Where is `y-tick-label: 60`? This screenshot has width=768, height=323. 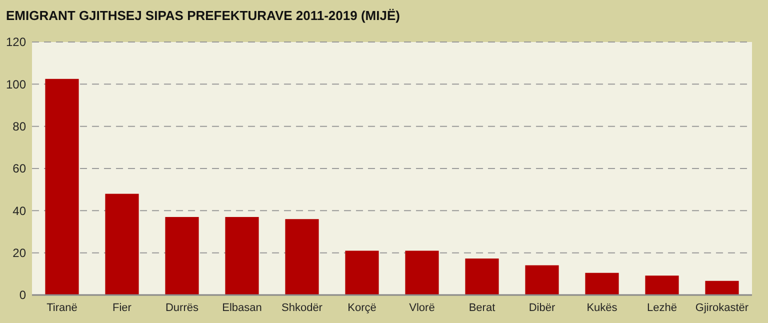 y-tick-label: 60 is located at coordinates (19, 169).